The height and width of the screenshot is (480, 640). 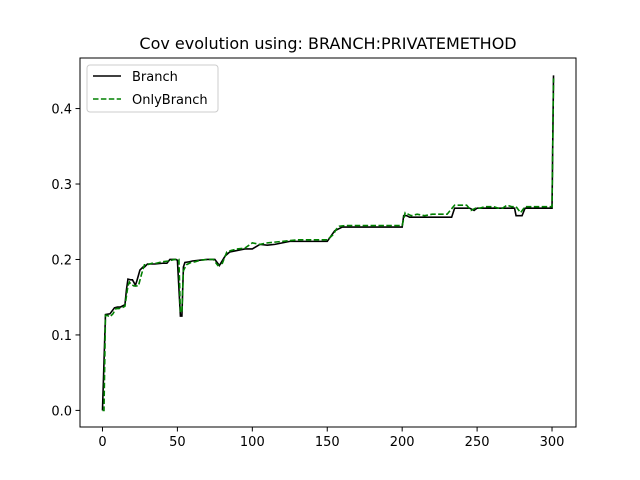 What do you see at coordinates (402, 442) in the screenshot?
I see `x-tick-label: 200` at bounding box center [402, 442].